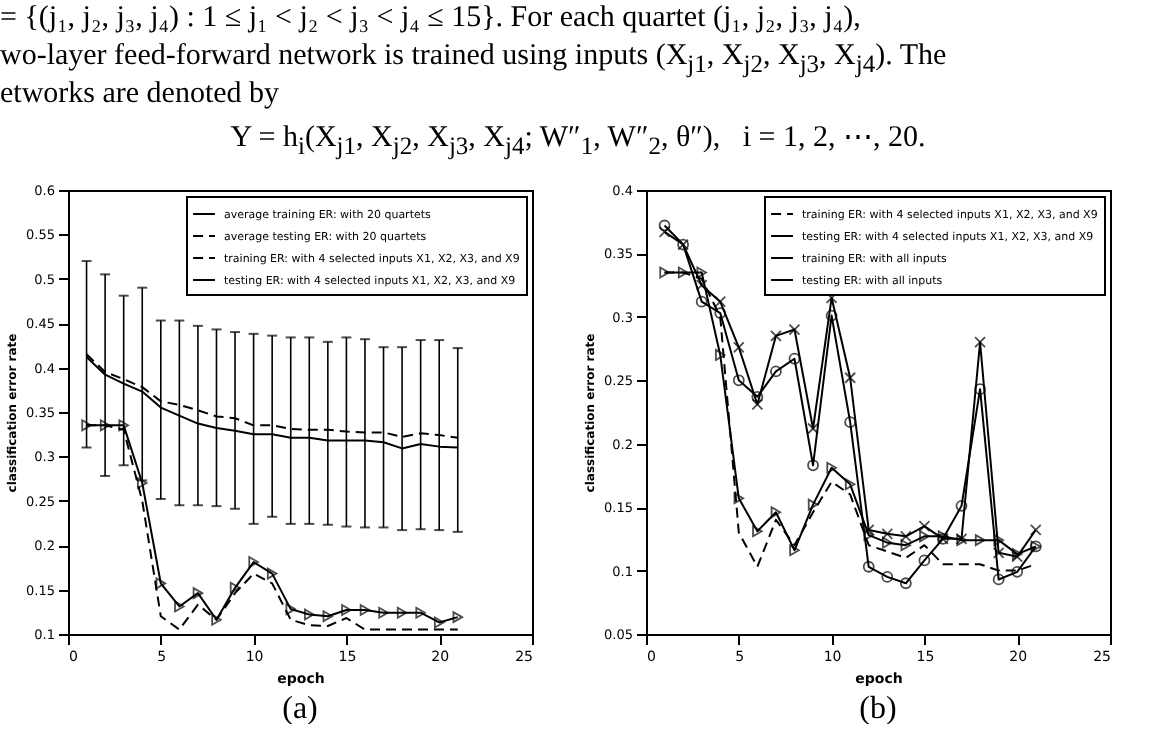 The width and height of the screenshot is (1156, 756). I want to click on text: Y = h$_{i}$(X$_{j1}$, X$_{j2}$, X$_{j3}$, X$_{j4}$; W″$_{1}$, W″$_{2}$, θ″), i = 1, 2, ⋯, 20., so click(578, 141).